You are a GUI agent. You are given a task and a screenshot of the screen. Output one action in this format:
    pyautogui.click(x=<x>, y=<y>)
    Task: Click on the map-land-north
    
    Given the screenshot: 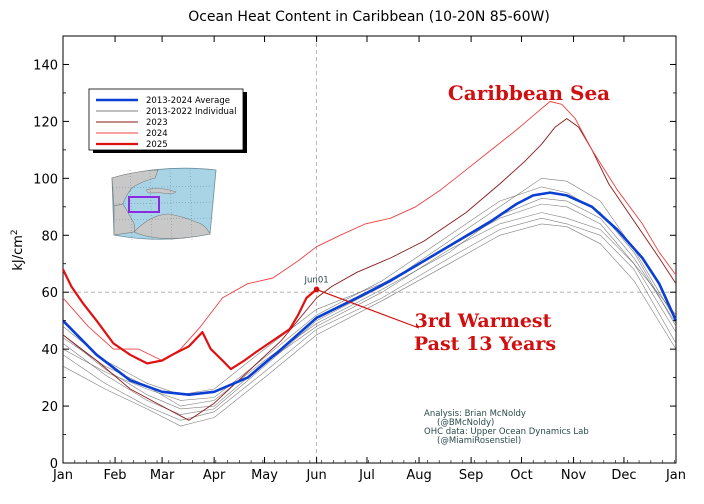 What is the action you would take?
    pyautogui.click(x=135, y=188)
    